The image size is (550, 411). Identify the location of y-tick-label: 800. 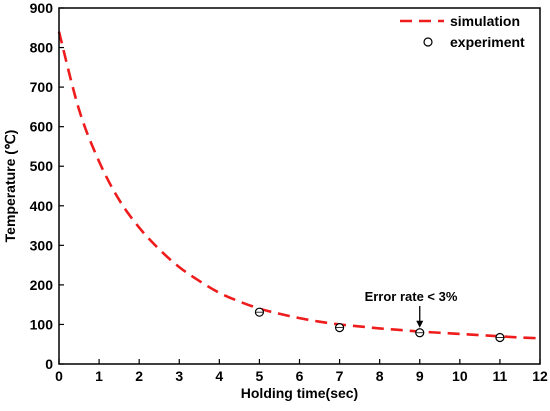
(42, 48).